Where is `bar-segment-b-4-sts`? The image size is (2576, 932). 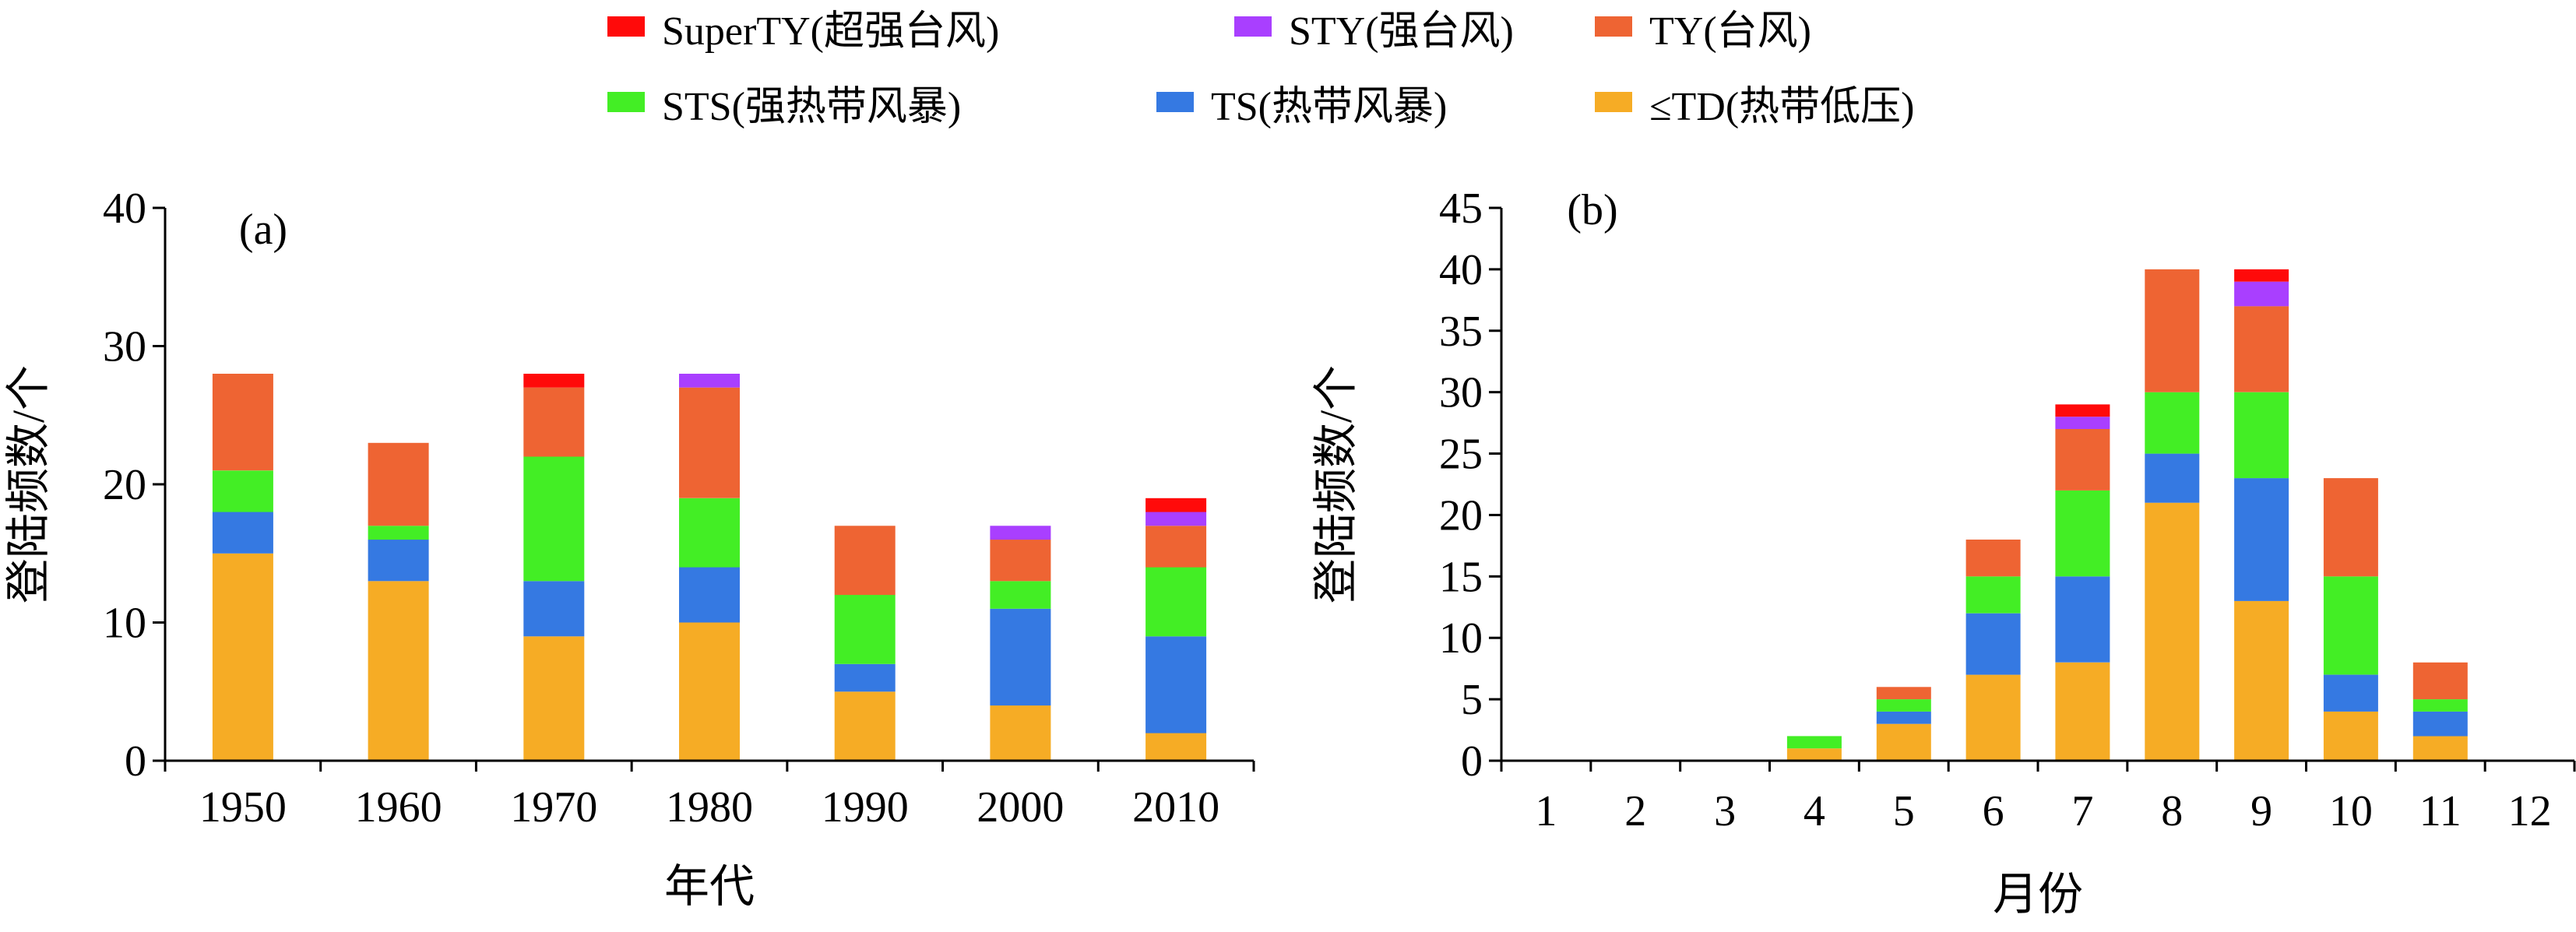
bar-segment-b-4-sts is located at coordinates (1814, 742).